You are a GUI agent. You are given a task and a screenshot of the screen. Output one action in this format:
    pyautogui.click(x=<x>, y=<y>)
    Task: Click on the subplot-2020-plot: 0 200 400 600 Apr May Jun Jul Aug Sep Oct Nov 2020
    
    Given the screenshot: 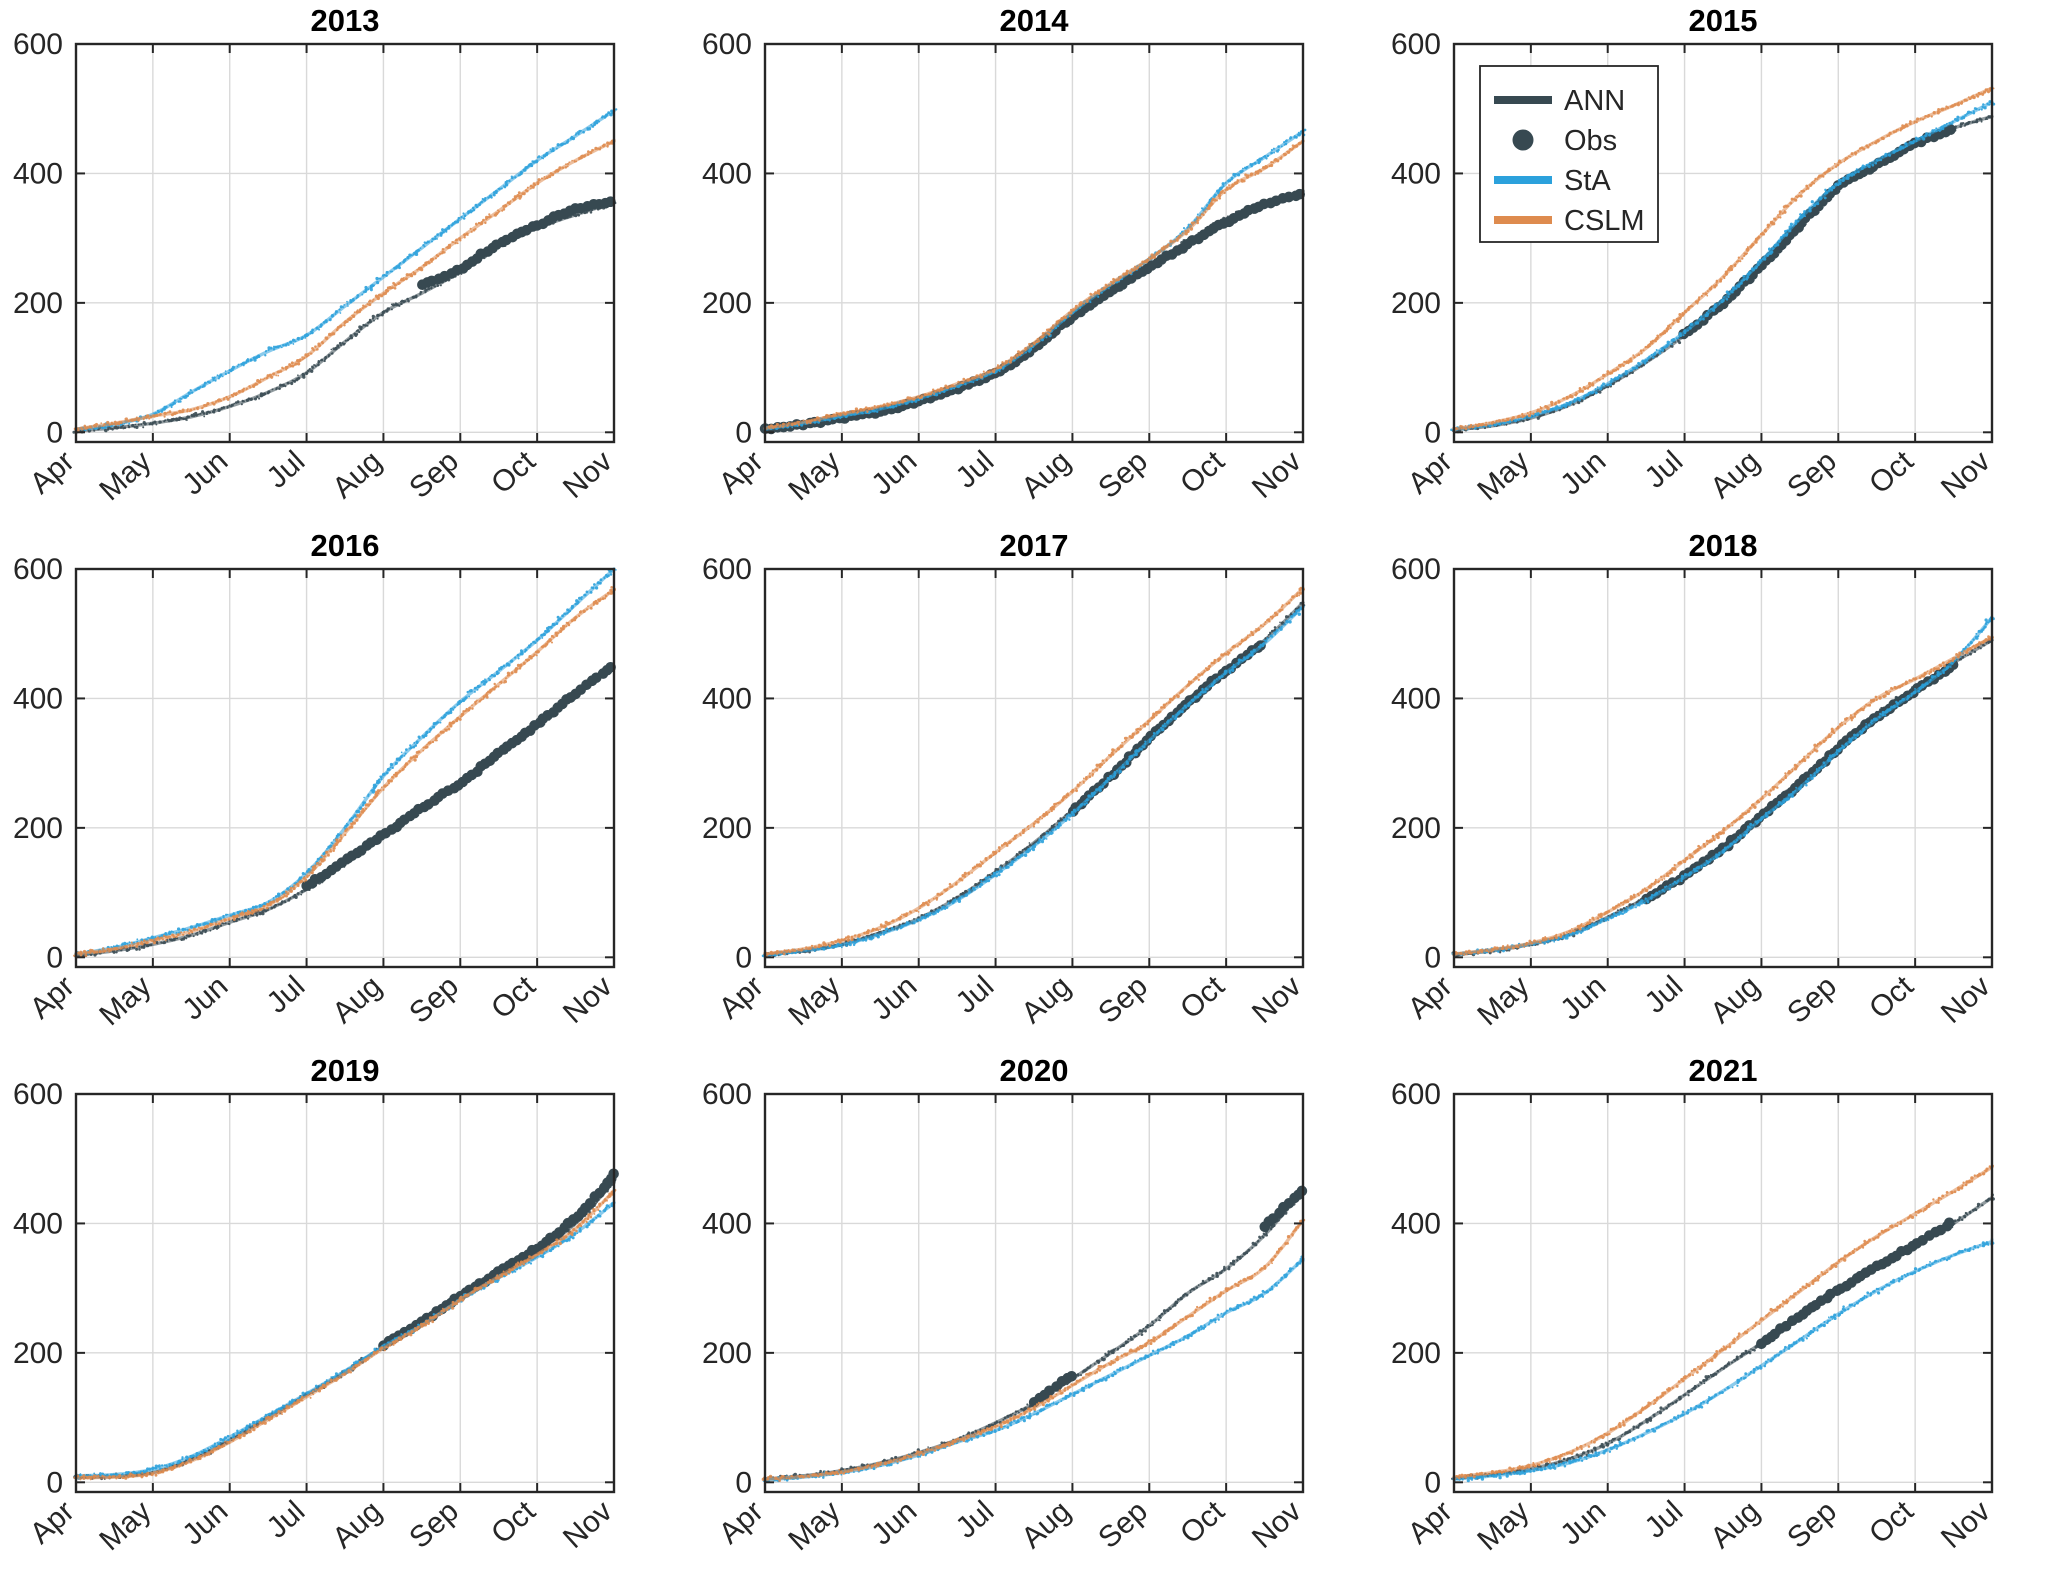 What is the action you would take?
    pyautogui.click(x=1005, y=1305)
    